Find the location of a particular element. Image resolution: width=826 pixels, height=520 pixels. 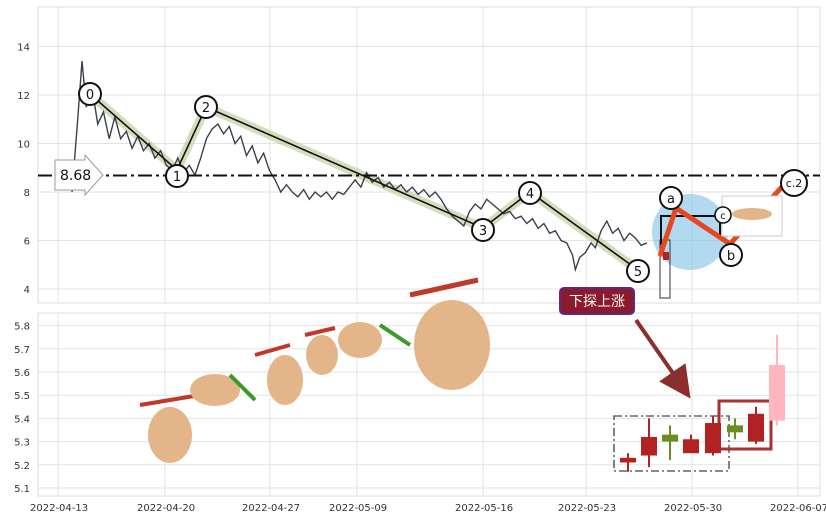

wave-marker-4: 4 is located at coordinates (530, 193).